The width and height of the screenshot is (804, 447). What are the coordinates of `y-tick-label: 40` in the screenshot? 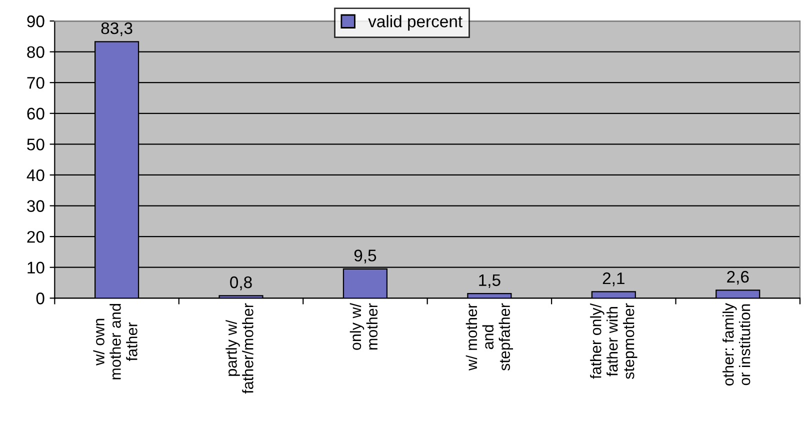 It's located at (35, 175).